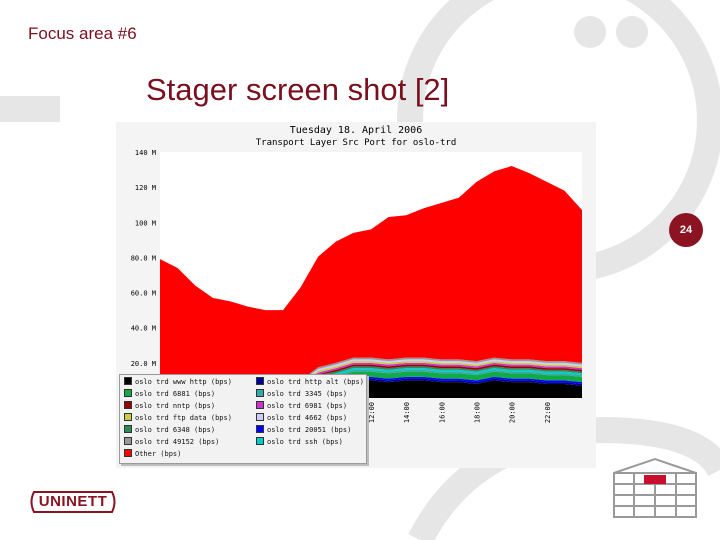 Image resolution: width=720 pixels, height=540 pixels. Describe the element at coordinates (307, 418) in the screenshot. I see `legend-label: oslo trd 4662 (bps)` at that location.